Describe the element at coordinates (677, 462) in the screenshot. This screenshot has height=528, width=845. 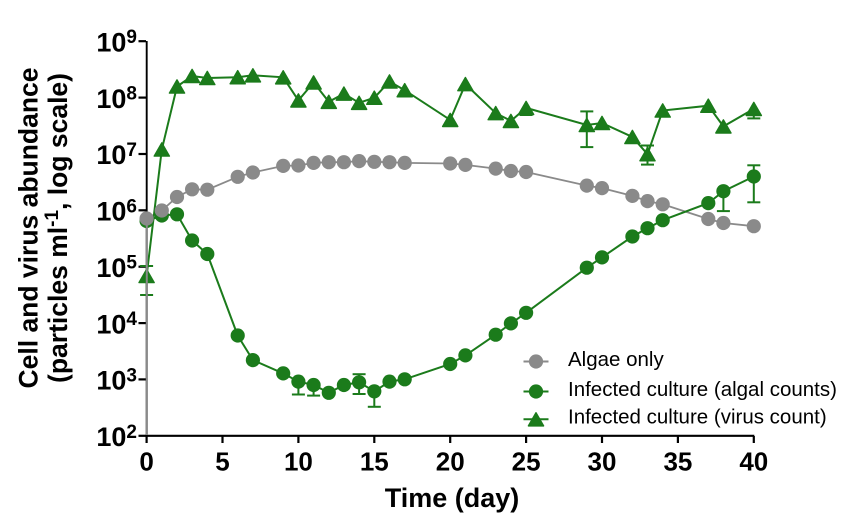
I see `svg-text: 35` at that location.